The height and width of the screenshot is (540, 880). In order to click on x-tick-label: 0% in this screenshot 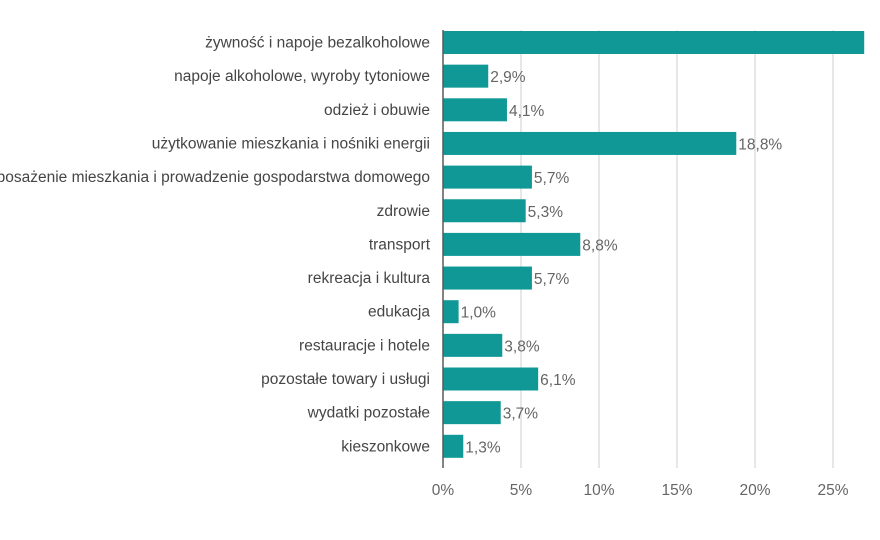, I will do `click(443, 490)`.